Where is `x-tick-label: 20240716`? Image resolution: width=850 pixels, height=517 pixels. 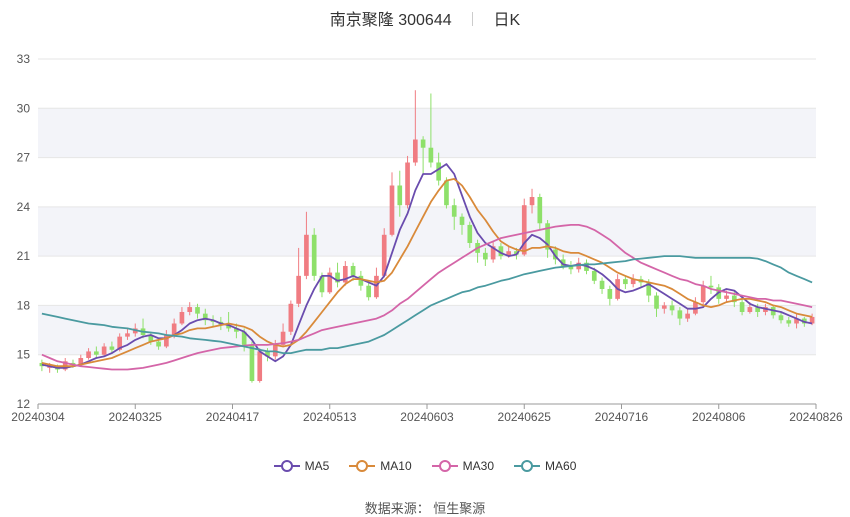
x-tick-label: 20240716 is located at coordinates (622, 417).